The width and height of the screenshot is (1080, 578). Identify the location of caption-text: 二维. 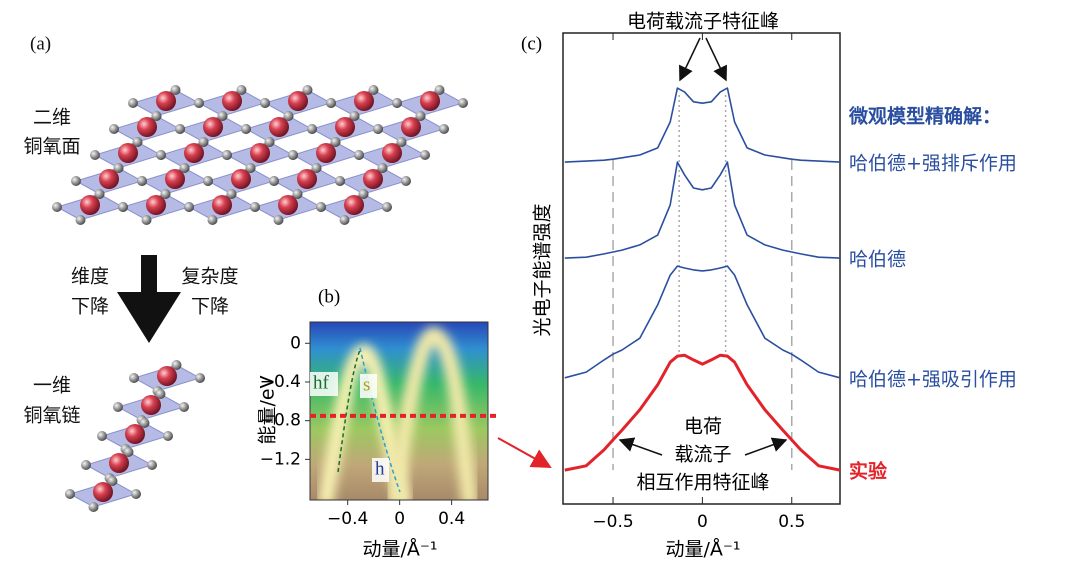
(52, 118).